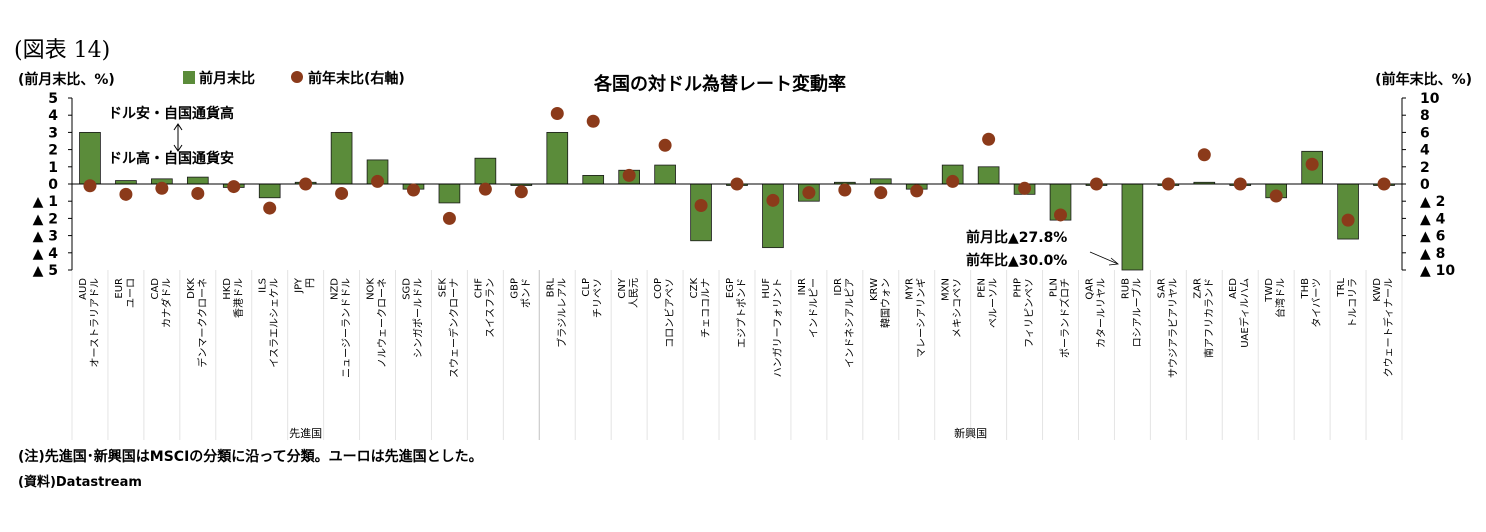 This screenshot has height=532, width=1486. I want to click on dot-ils, so click(270, 208).